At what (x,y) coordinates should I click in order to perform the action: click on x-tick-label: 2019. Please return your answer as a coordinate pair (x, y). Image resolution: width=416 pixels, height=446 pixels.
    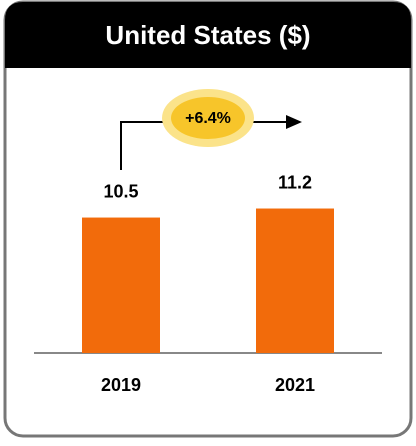
    Looking at the image, I should click on (121, 385).